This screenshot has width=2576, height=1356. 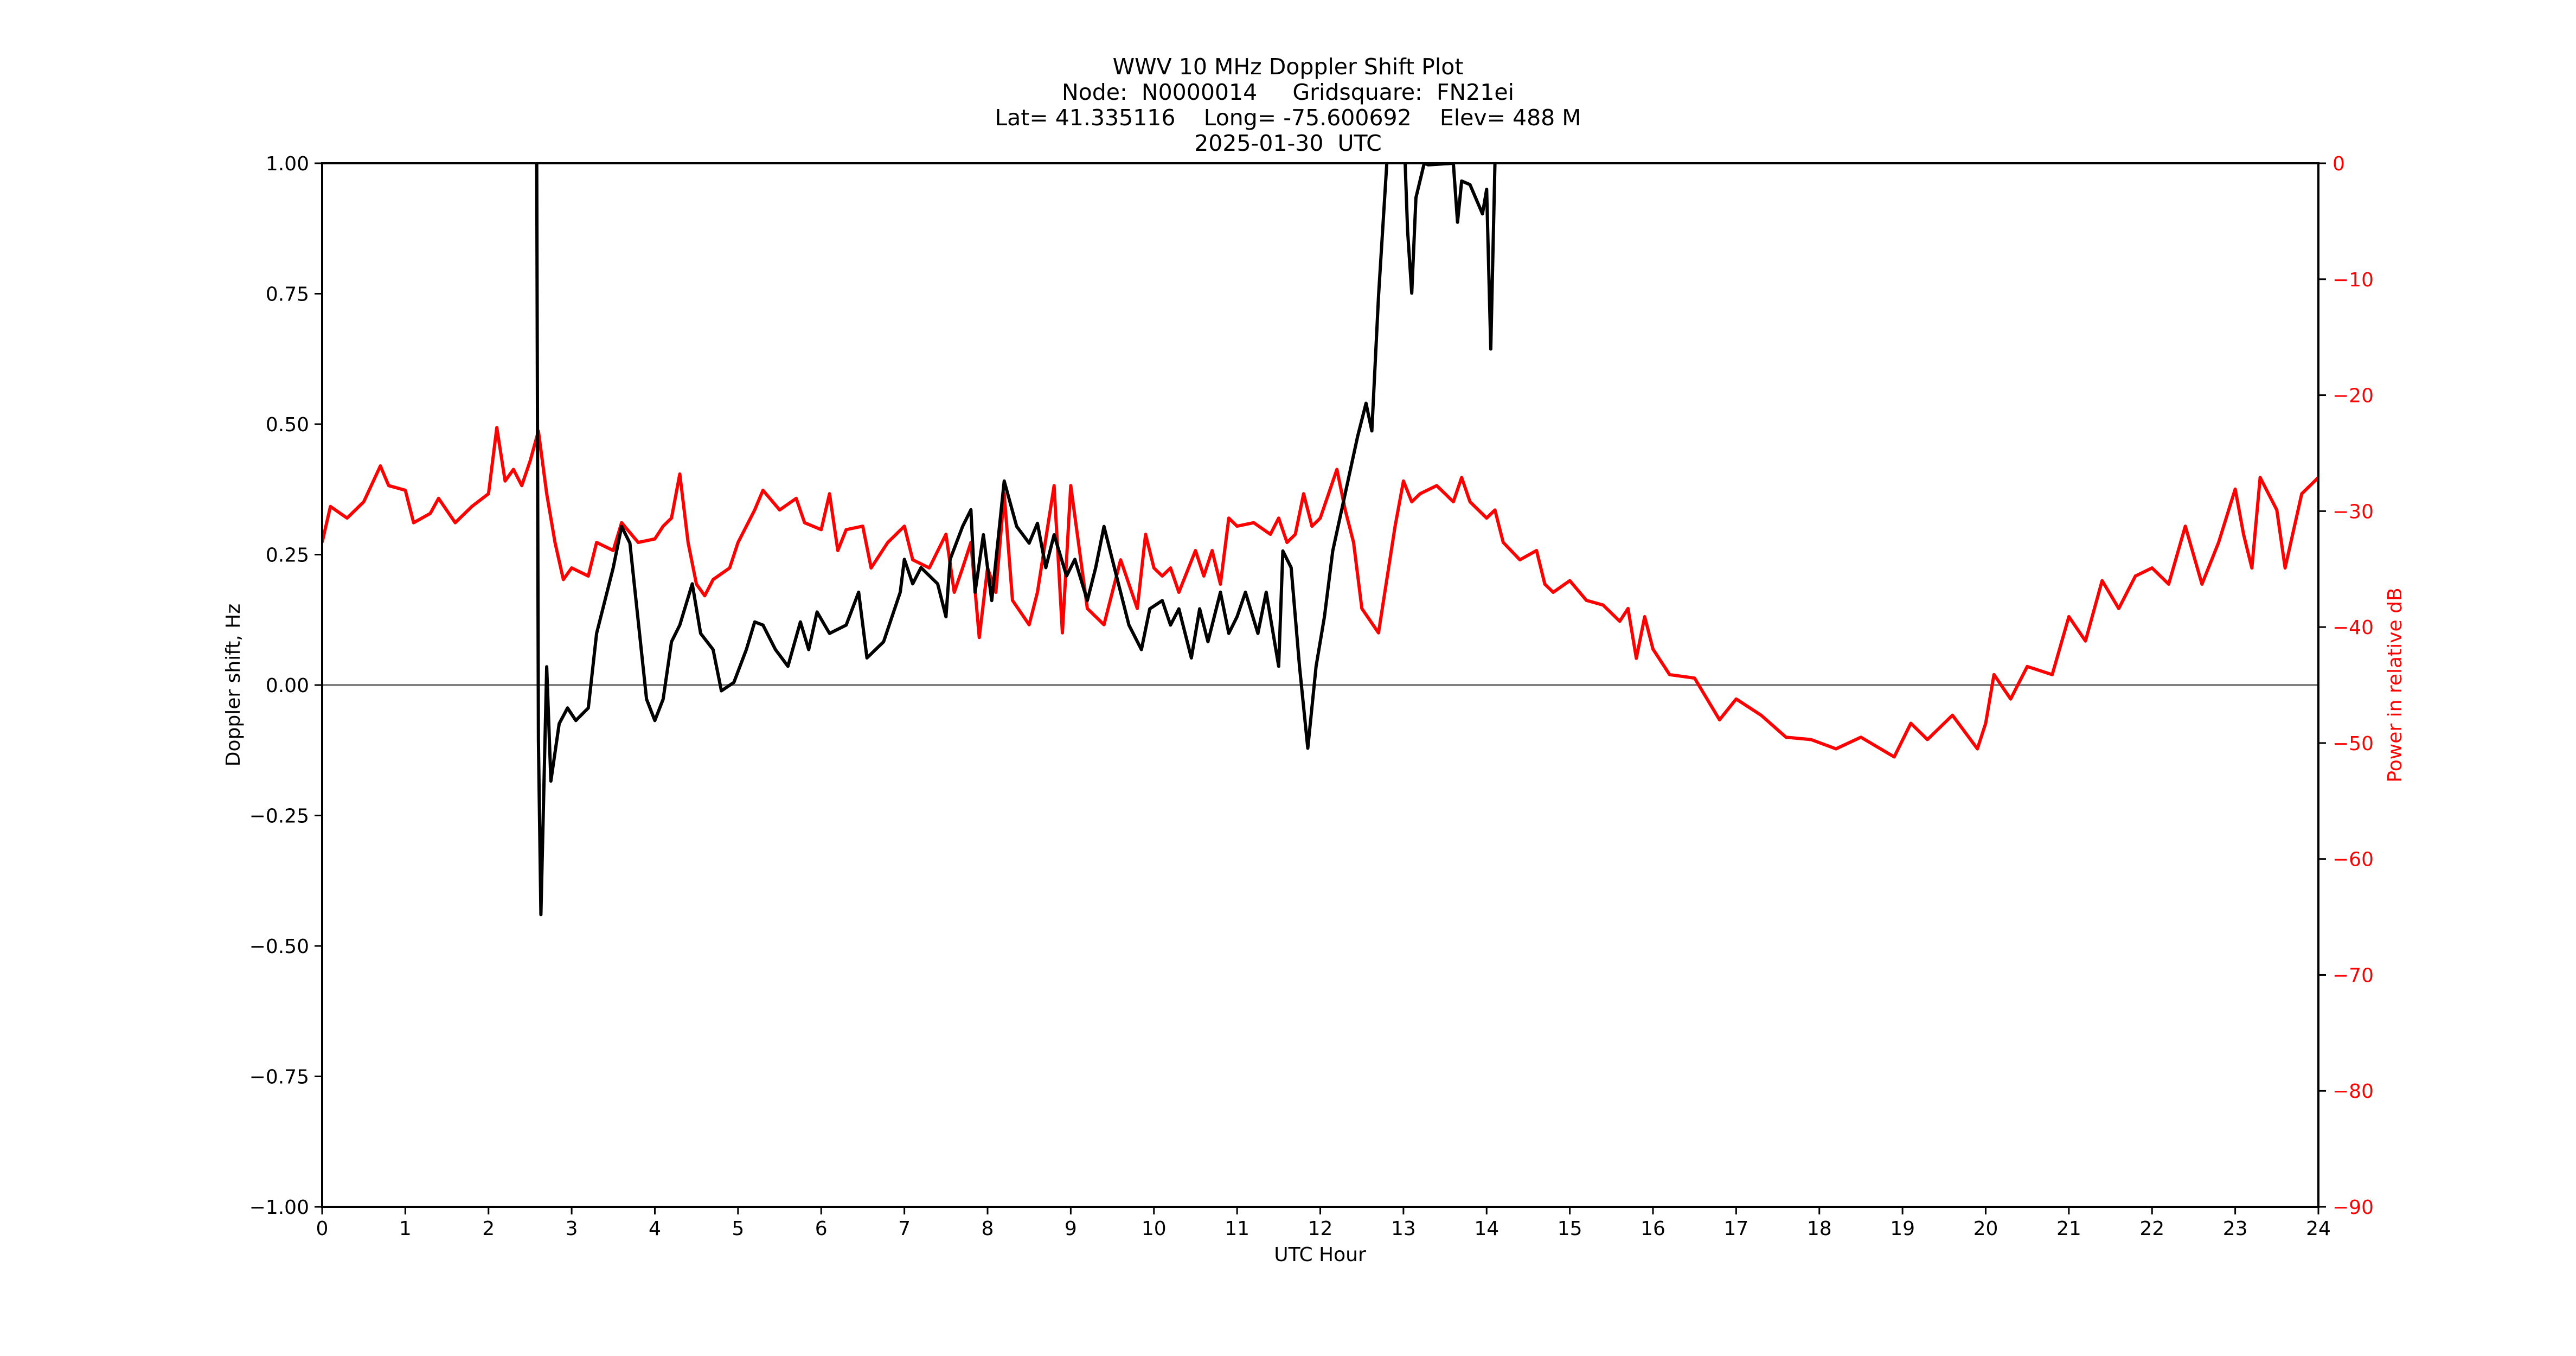 I want to click on x-tick-label: 4, so click(x=655, y=1229).